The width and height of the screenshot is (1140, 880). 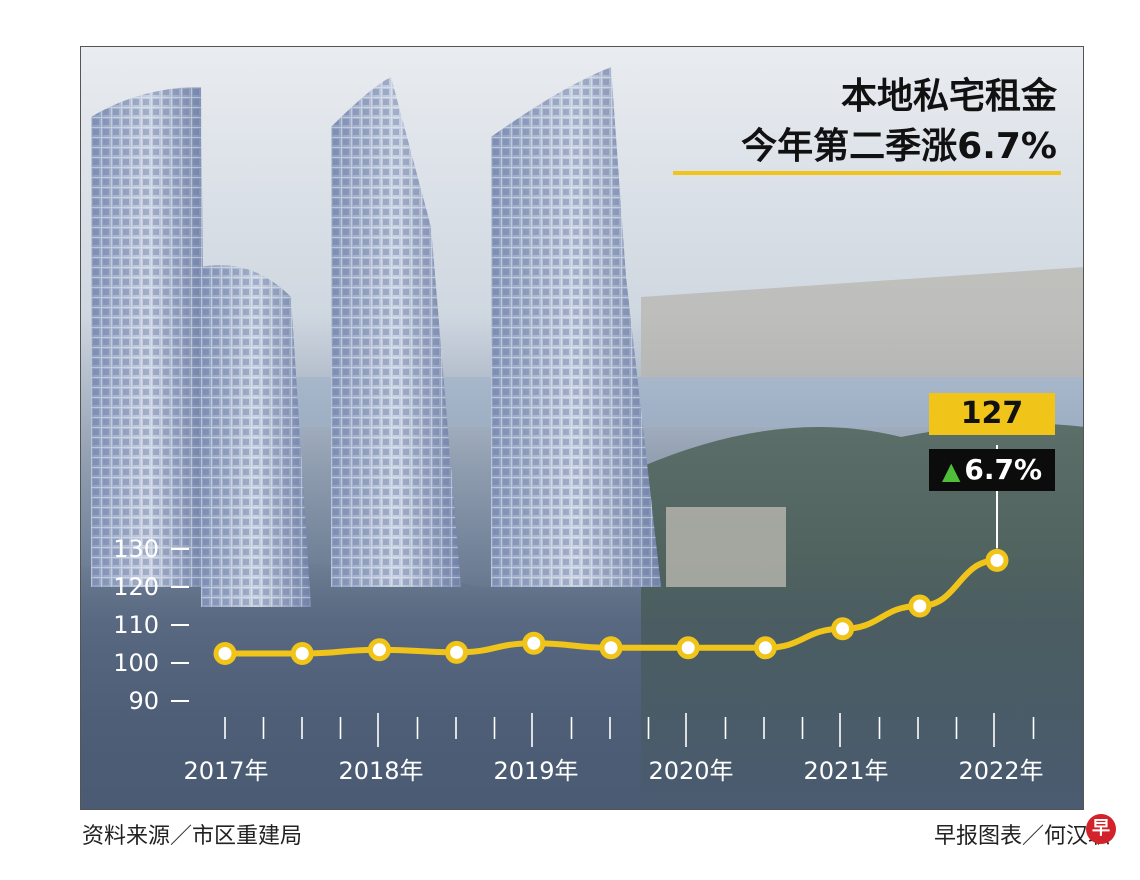 I want to click on x-year-label: 2021年, so click(x=845, y=771).